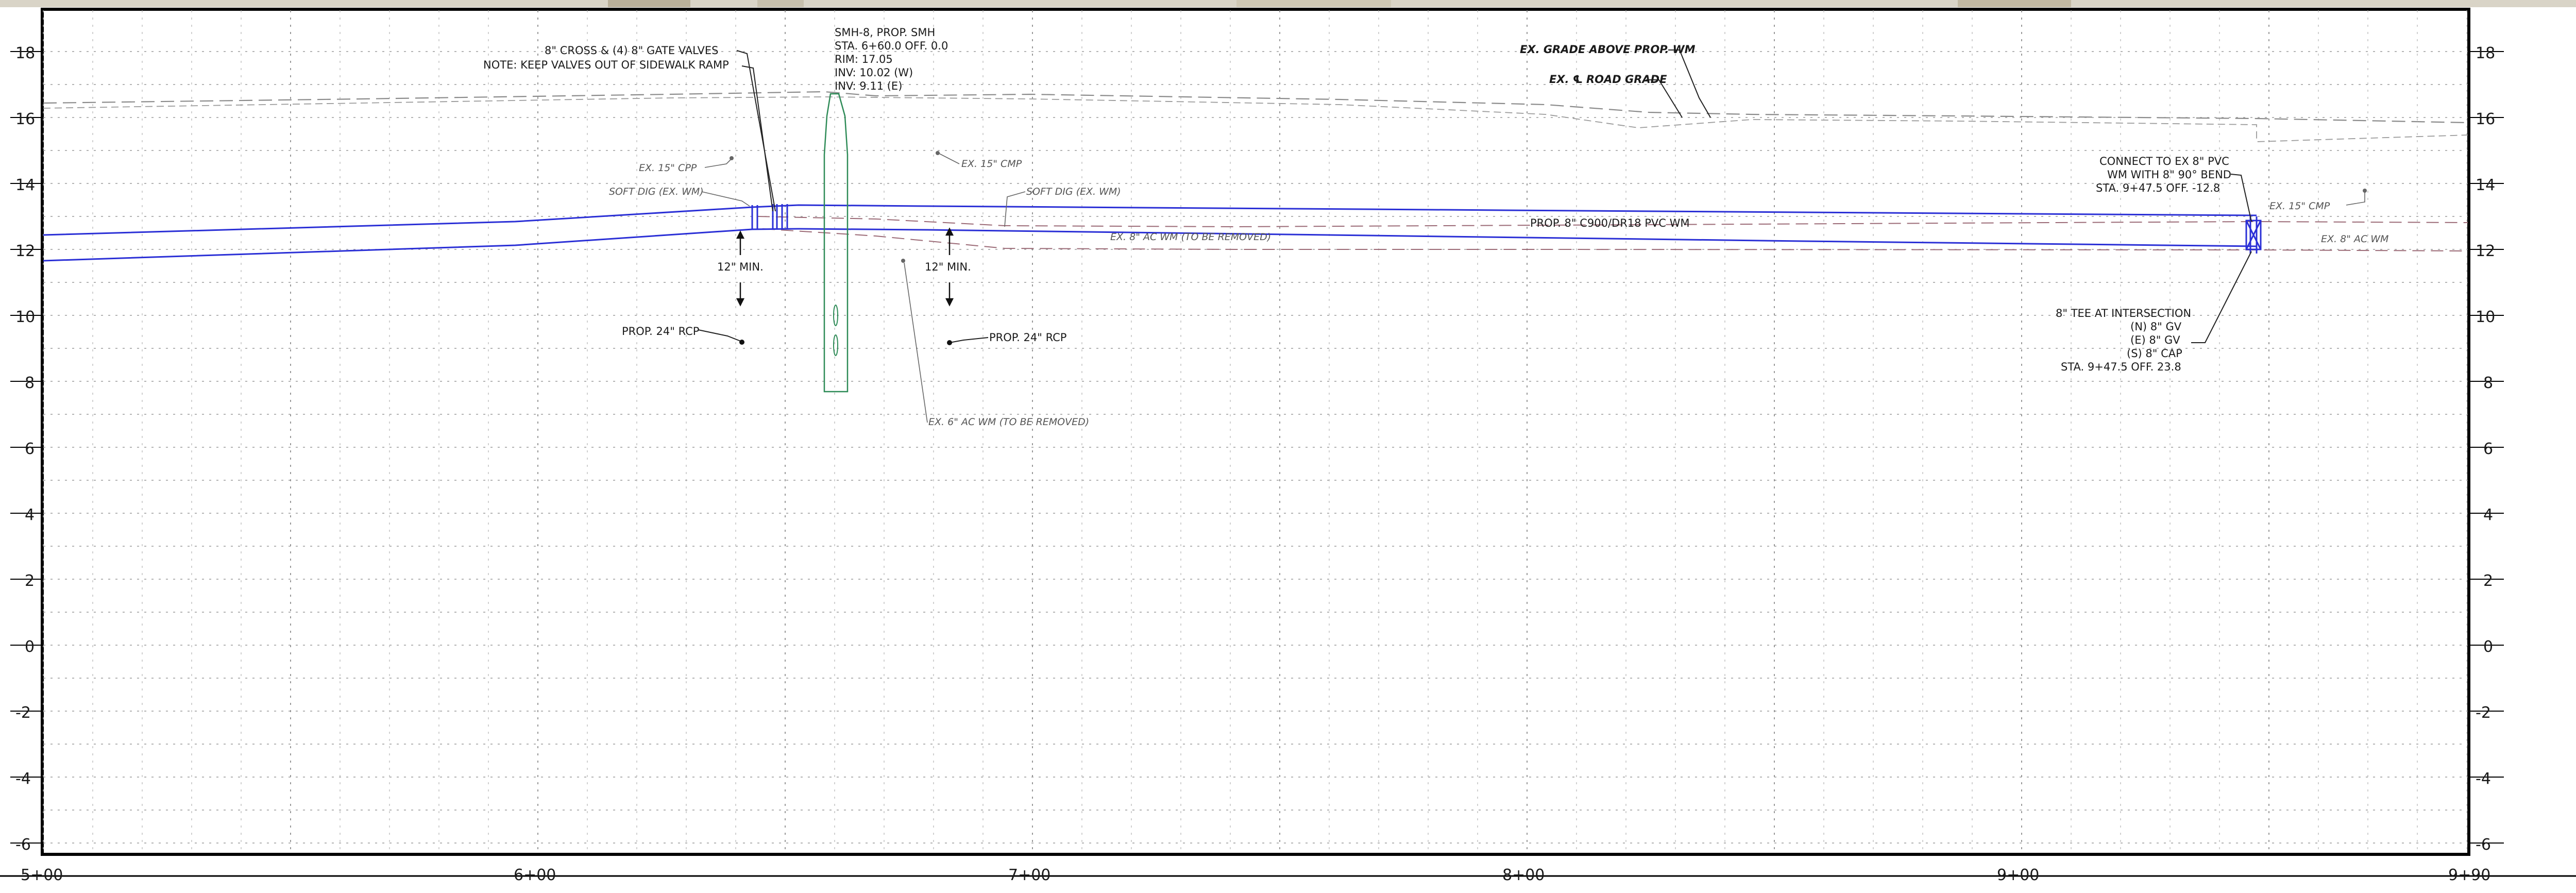 The width and height of the screenshot is (2576, 893). I want to click on smh-label-line3: RIM: 17.05, so click(864, 59).